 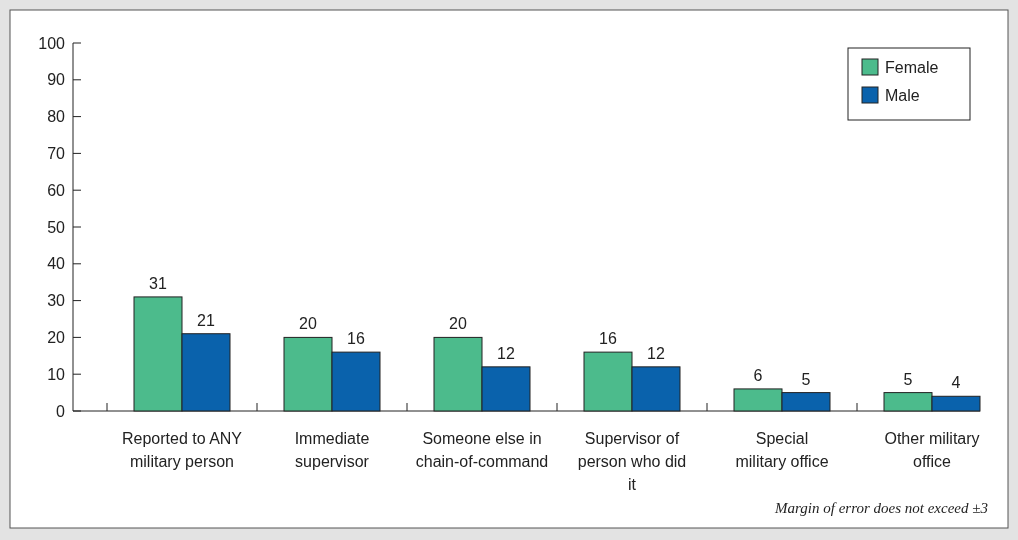 What do you see at coordinates (56, 80) in the screenshot?
I see `y-tick-label: 90` at bounding box center [56, 80].